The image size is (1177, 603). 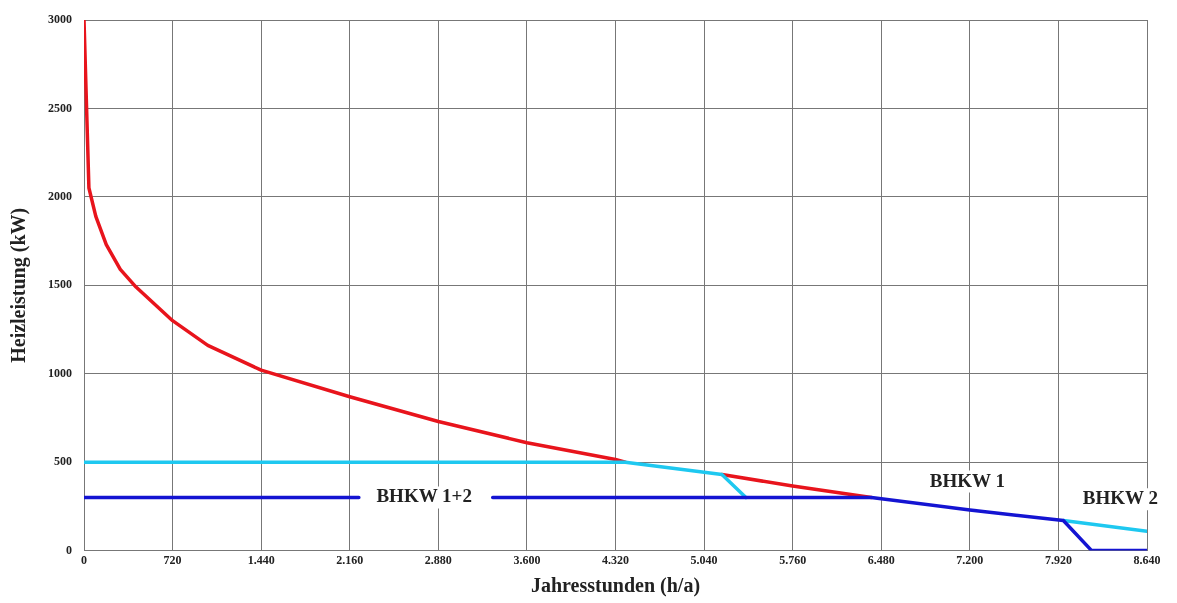 I want to click on annotation: BHKW 2, so click(x=1120, y=498).